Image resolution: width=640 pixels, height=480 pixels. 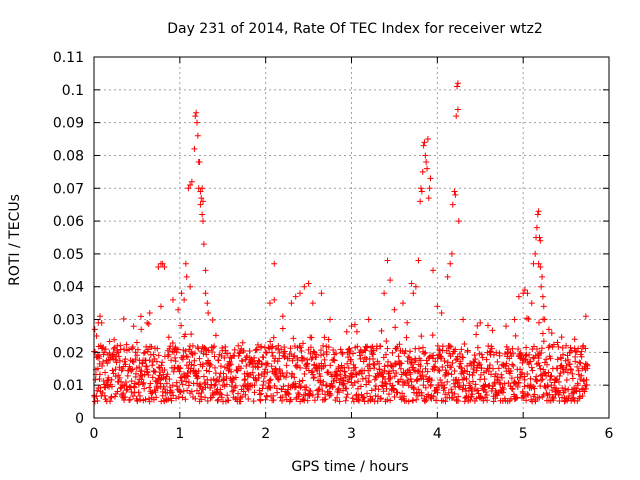 What do you see at coordinates (351, 434) in the screenshot?
I see `x-tick-label: 3` at bounding box center [351, 434].